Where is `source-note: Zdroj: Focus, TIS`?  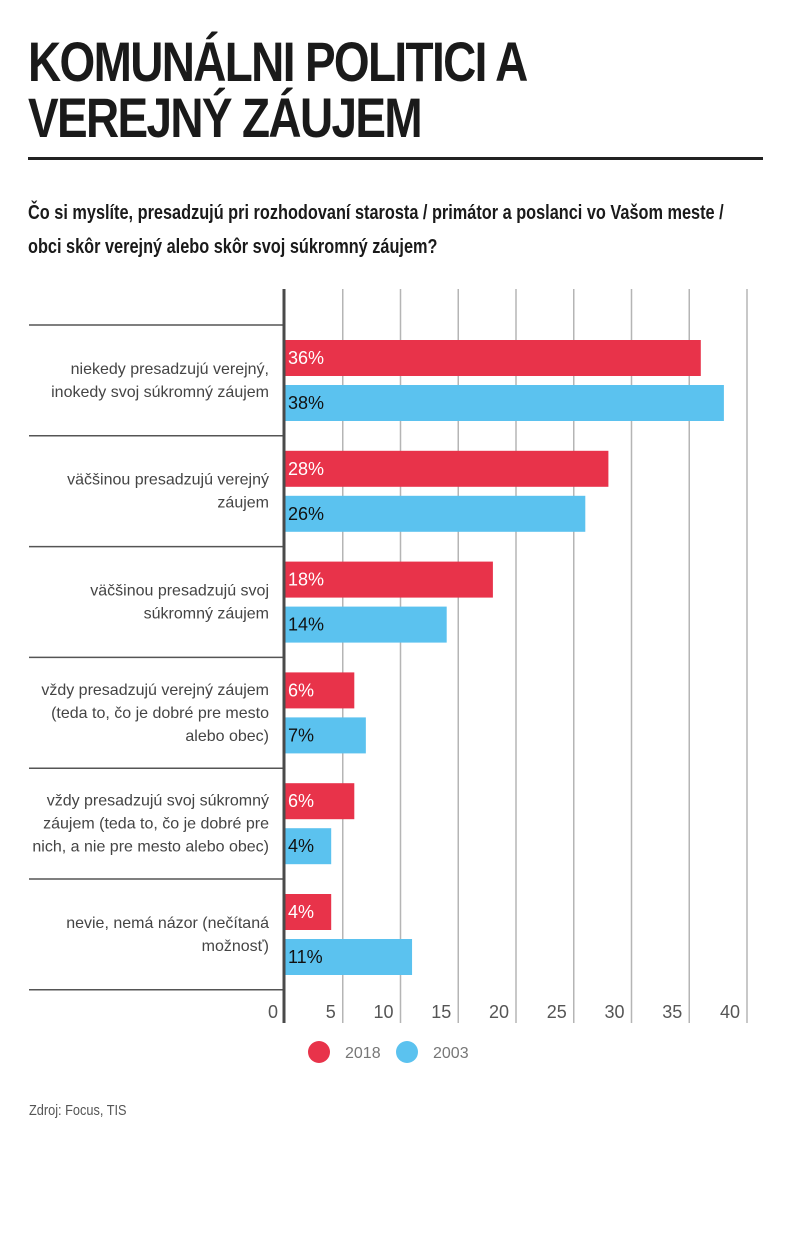 source-note: Zdroj: Focus, TIS is located at coordinates (78, 1110).